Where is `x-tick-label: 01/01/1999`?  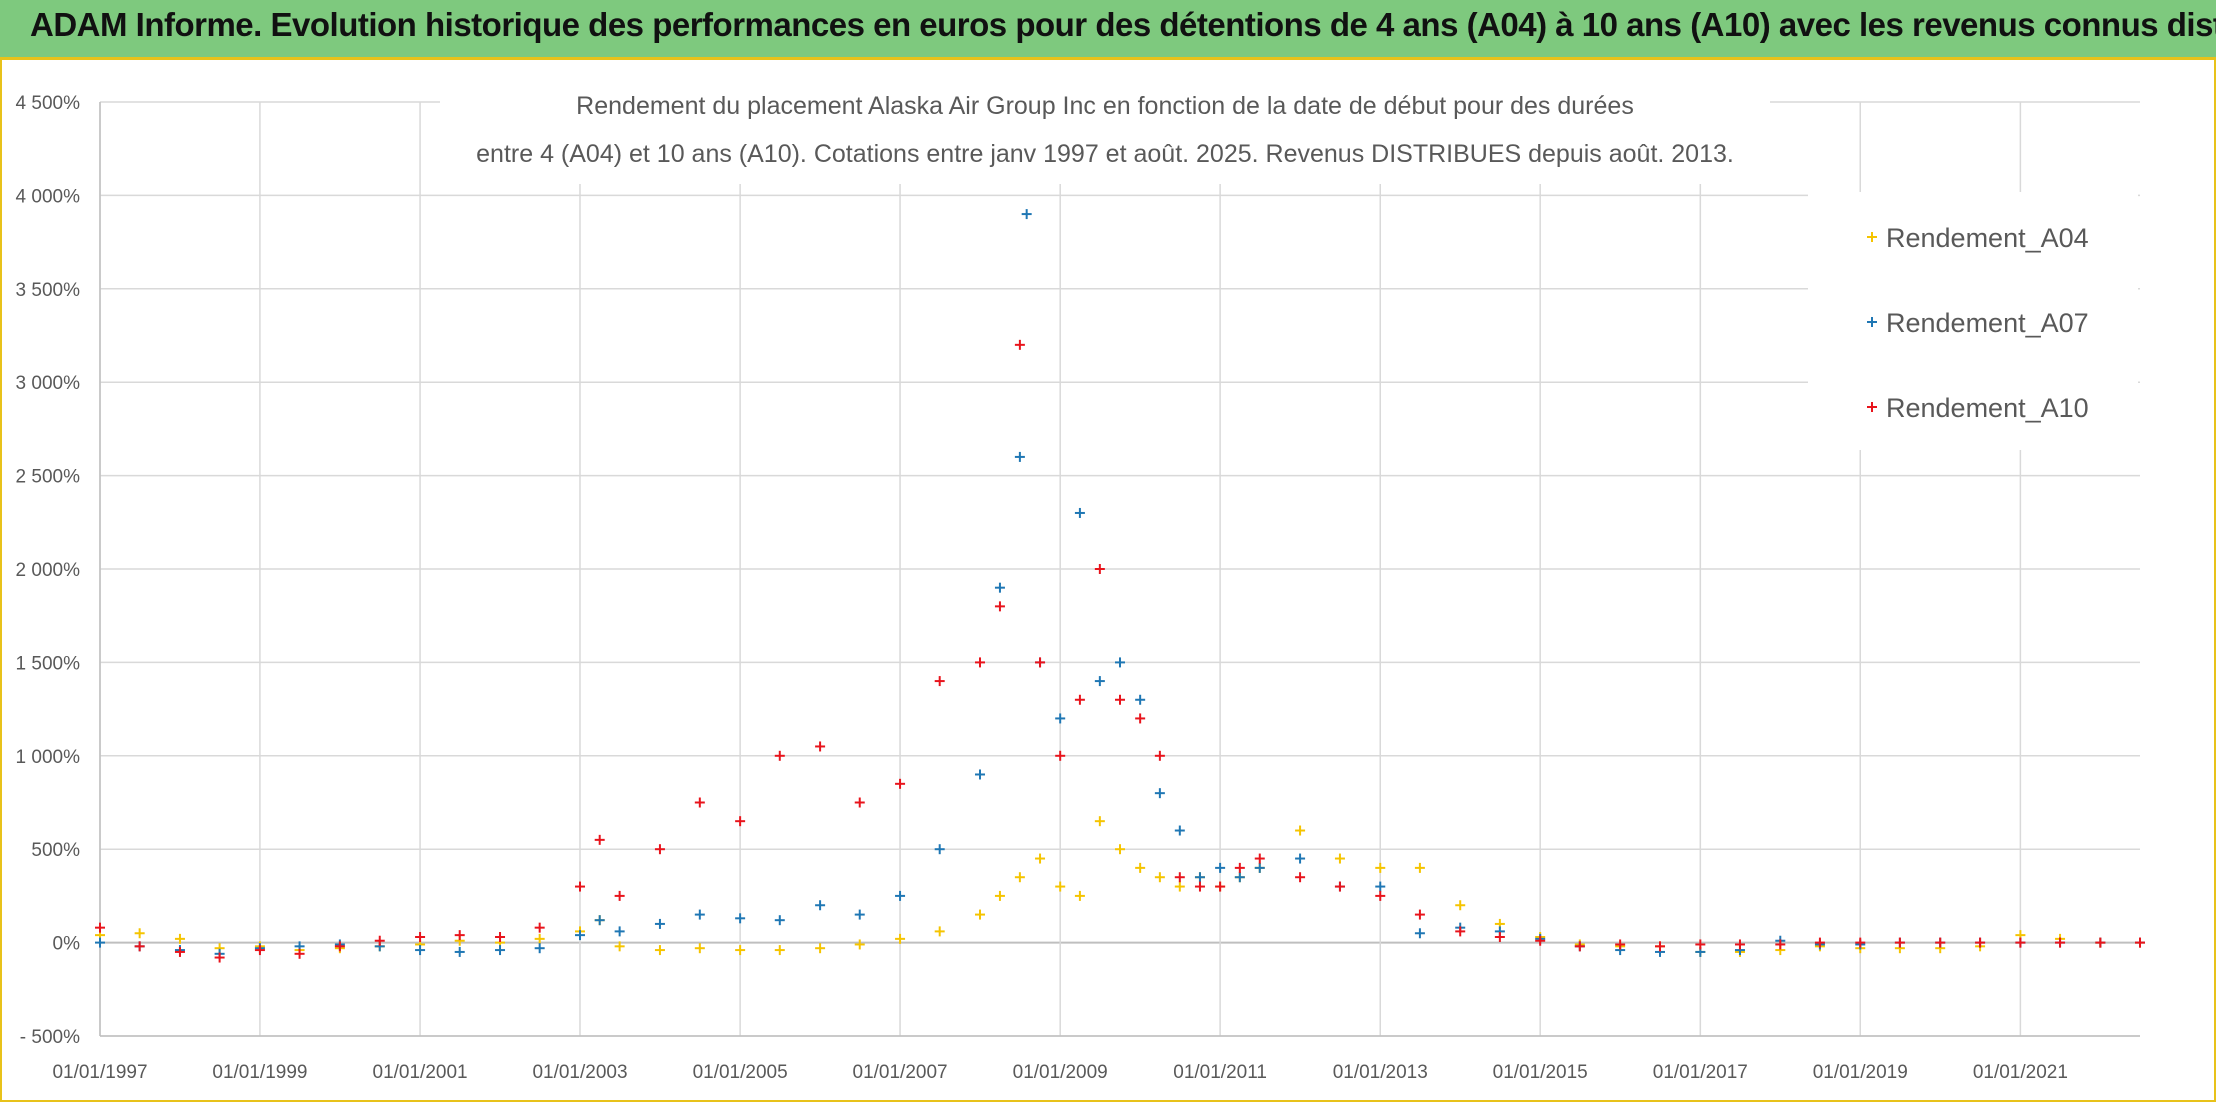
x-tick-label: 01/01/1999 is located at coordinates (259, 1072).